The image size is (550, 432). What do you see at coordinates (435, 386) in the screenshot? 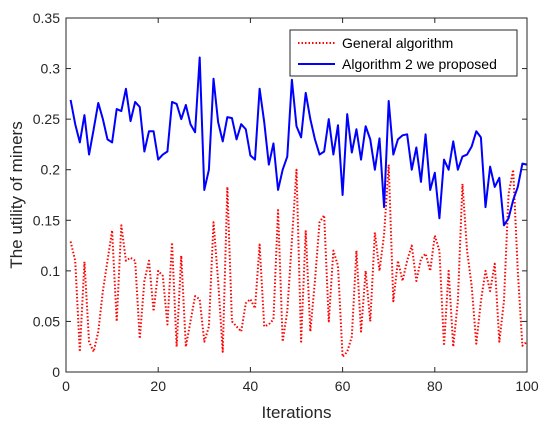
I see `x-tick-label: 80` at bounding box center [435, 386].